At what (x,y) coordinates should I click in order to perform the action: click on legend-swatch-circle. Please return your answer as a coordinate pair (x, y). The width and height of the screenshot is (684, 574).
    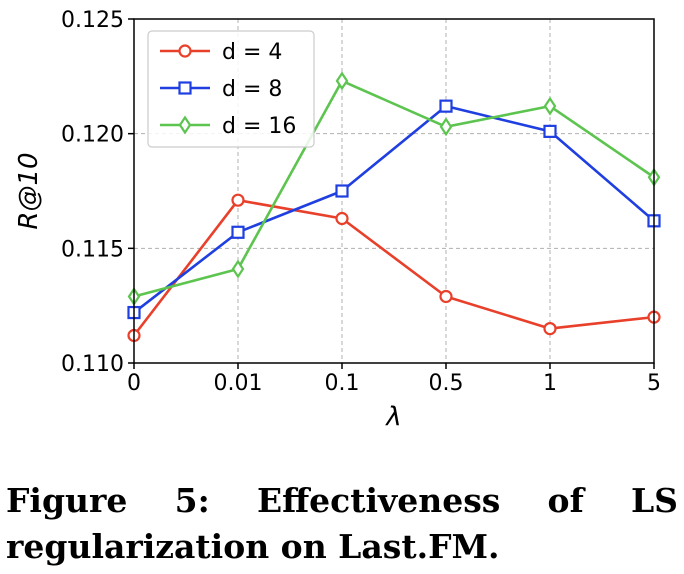
    Looking at the image, I should click on (185, 51).